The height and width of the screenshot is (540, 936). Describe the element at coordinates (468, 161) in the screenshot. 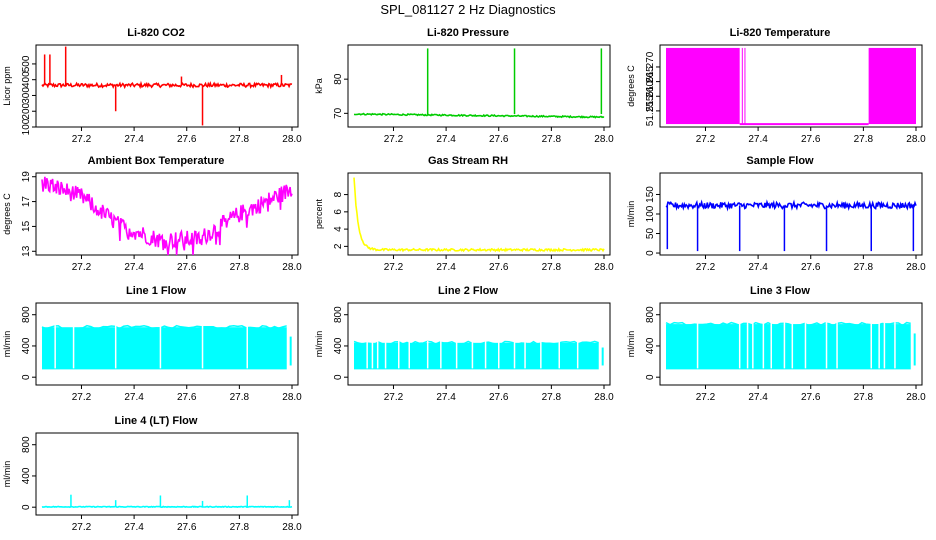

I see `chart-title: Gas Stream RH` at that location.